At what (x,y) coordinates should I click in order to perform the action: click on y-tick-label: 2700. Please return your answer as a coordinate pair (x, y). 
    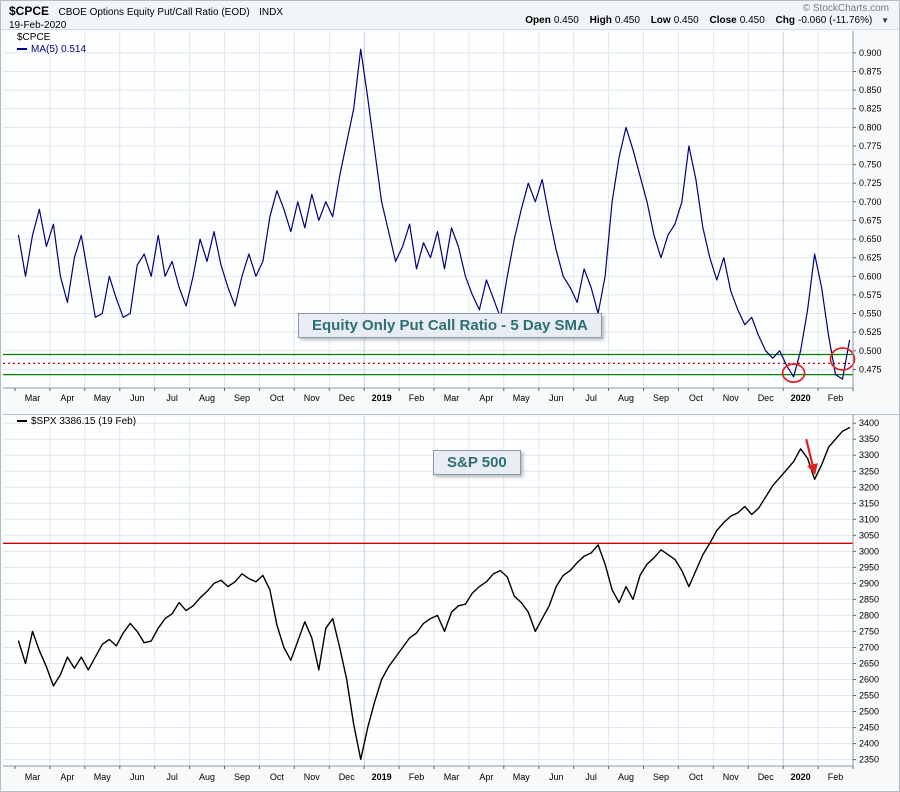
    Looking at the image, I should click on (869, 648).